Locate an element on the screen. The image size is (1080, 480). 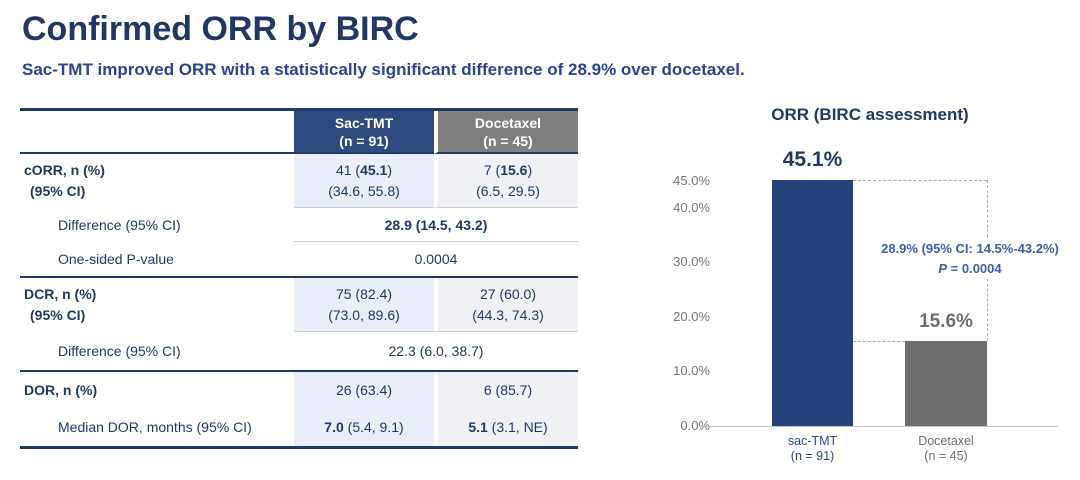
x-axis-line is located at coordinates (879, 426).